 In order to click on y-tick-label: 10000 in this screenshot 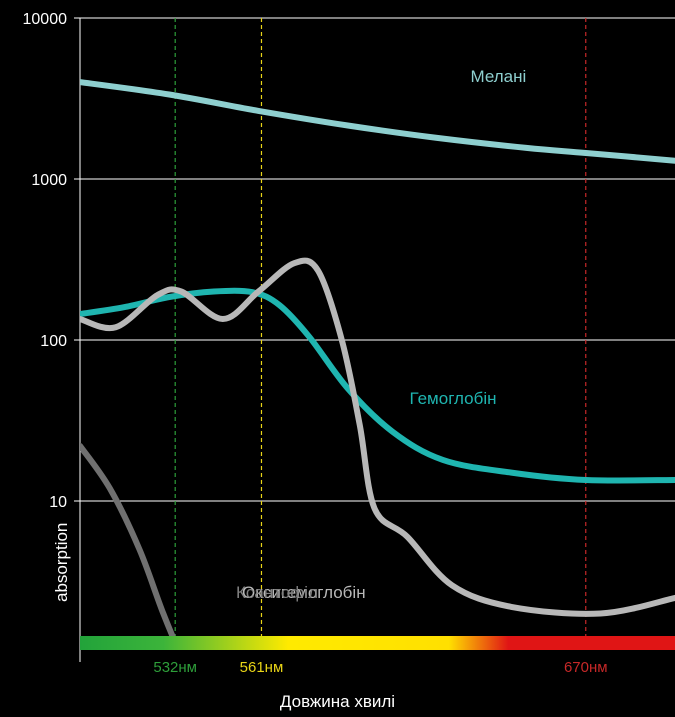, I will do `click(45, 19)`.